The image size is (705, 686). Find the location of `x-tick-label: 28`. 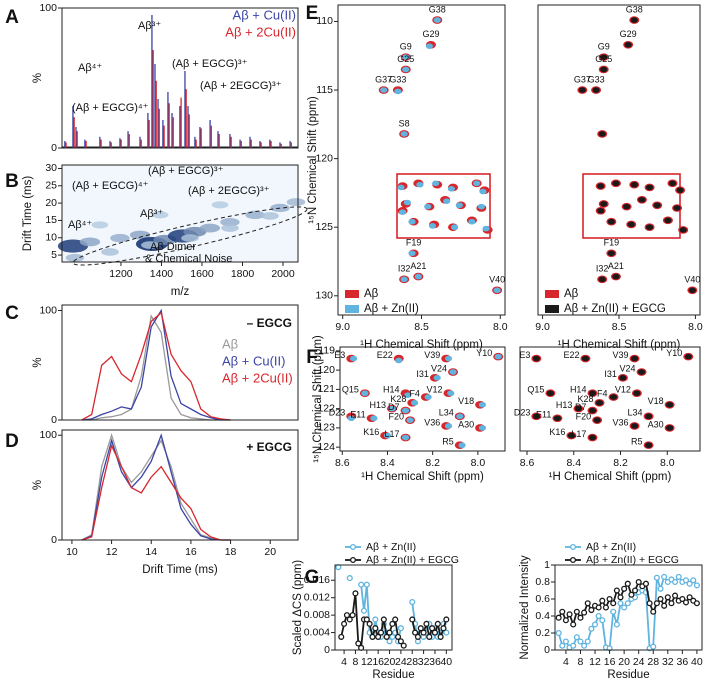

x-tick-label: 28 is located at coordinates (653, 662).